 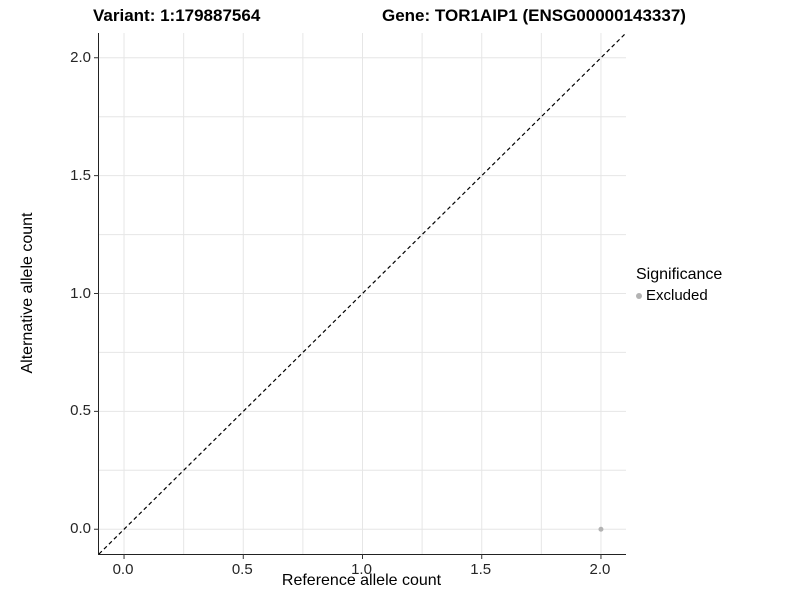 What do you see at coordinates (123, 569) in the screenshot?
I see `x-tick-label: 0.0` at bounding box center [123, 569].